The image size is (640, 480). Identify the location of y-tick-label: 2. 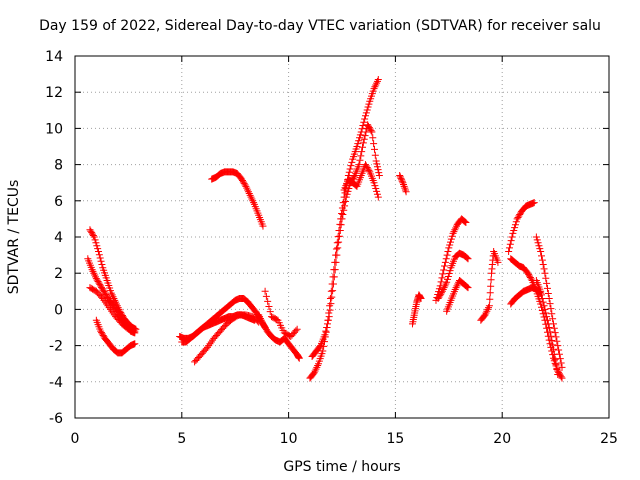
(58, 274).